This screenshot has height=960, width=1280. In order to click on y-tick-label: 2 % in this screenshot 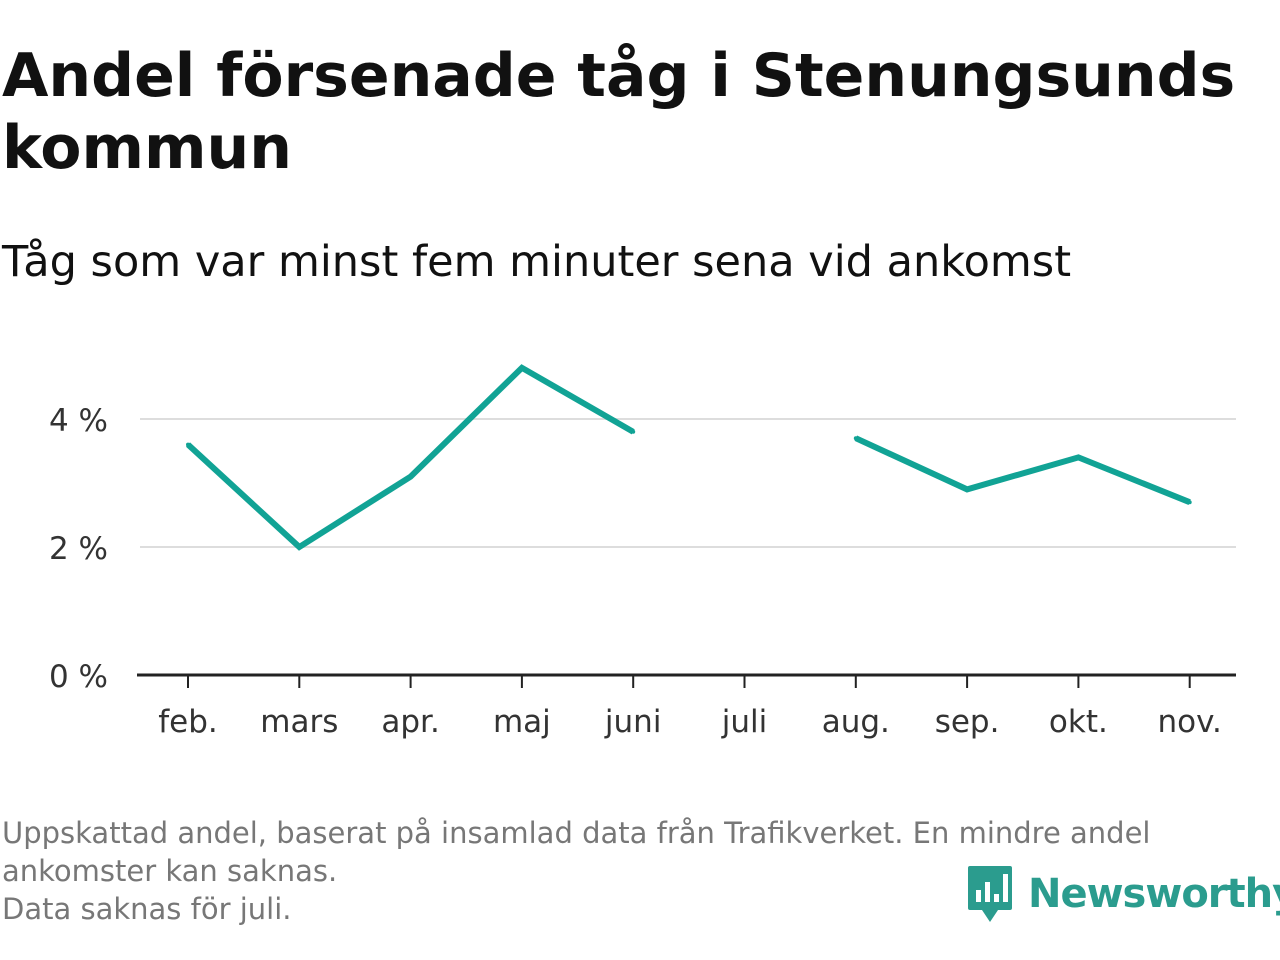, I will do `click(78, 549)`.